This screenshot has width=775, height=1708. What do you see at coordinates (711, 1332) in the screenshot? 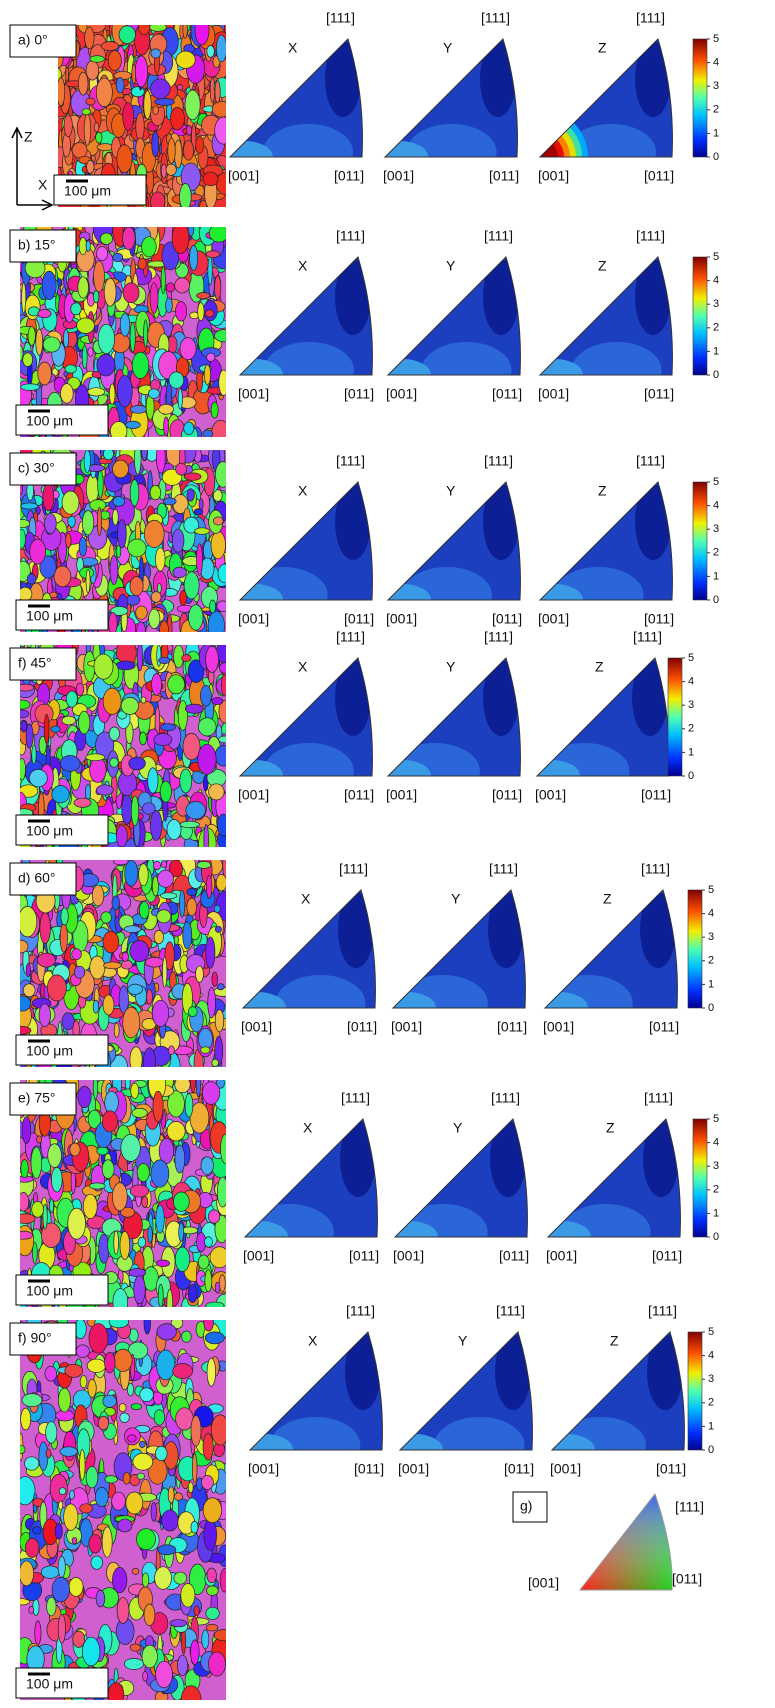
I see `colorbar-tick-label: 5` at bounding box center [711, 1332].